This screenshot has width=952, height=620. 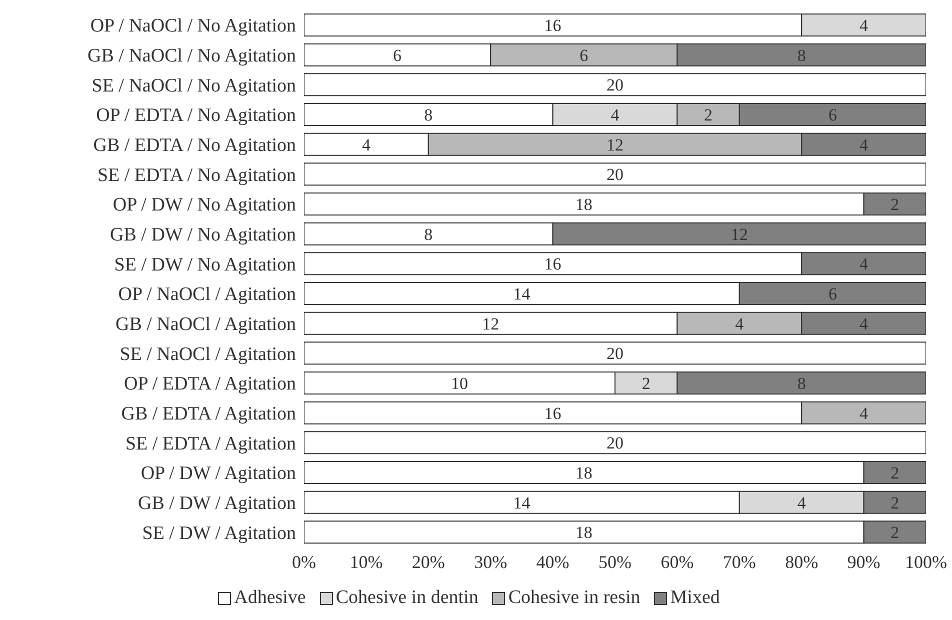 What do you see at coordinates (491, 562) in the screenshot?
I see `x-tick-label: 30%` at bounding box center [491, 562].